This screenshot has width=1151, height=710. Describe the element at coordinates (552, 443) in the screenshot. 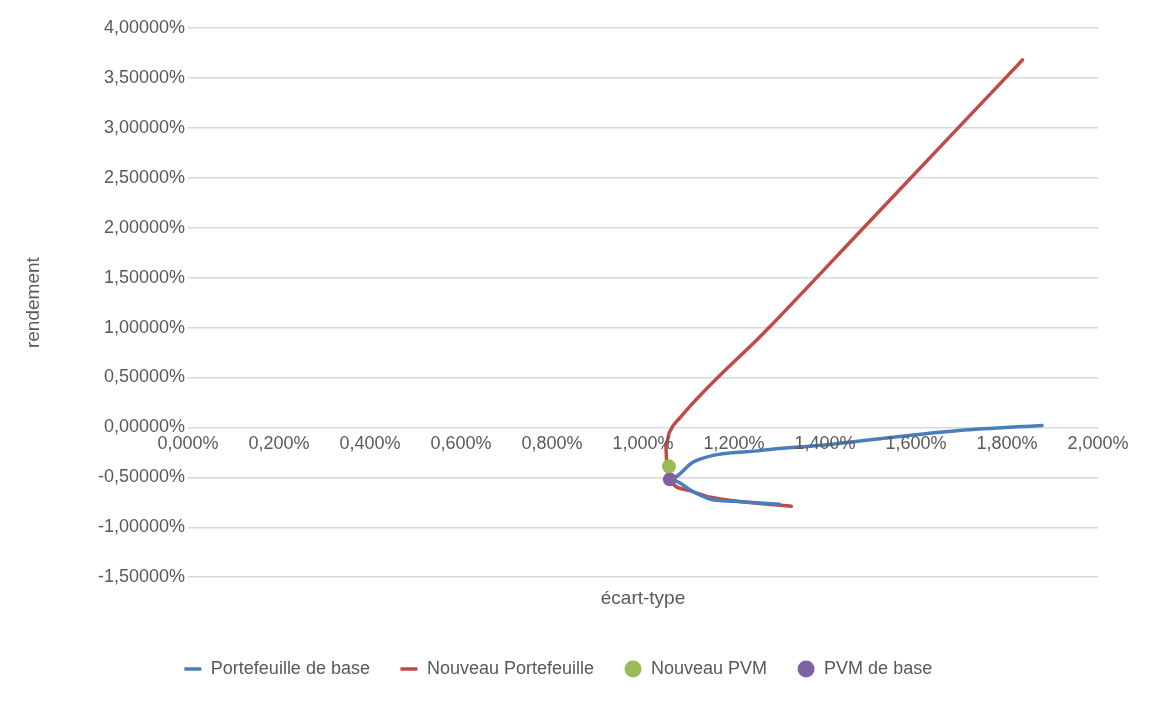

I see `x-tick-label: 0,800%` at that location.